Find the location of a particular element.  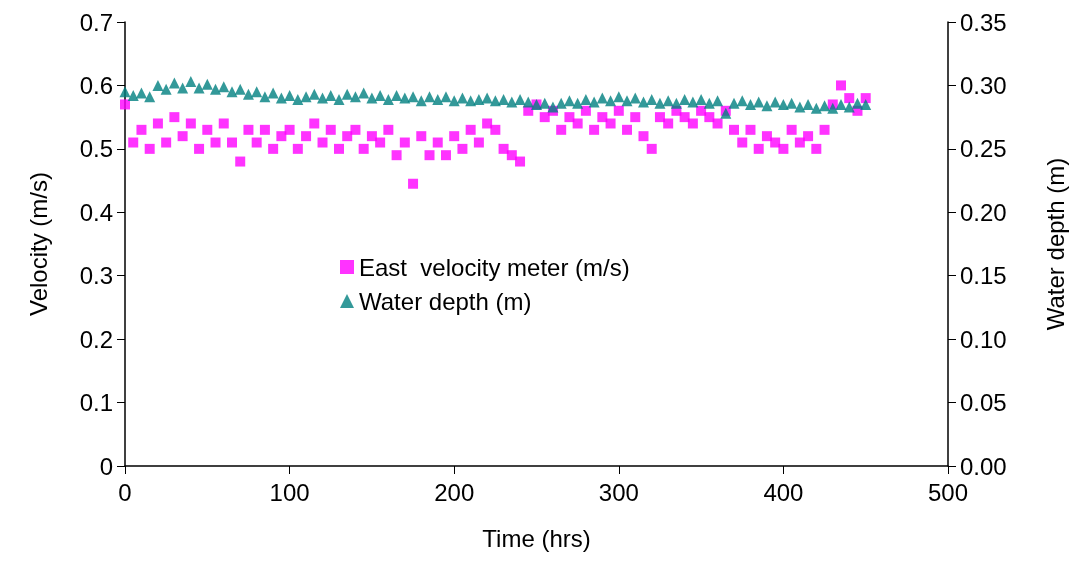

x-tick-label: 300 is located at coordinates (618, 492).